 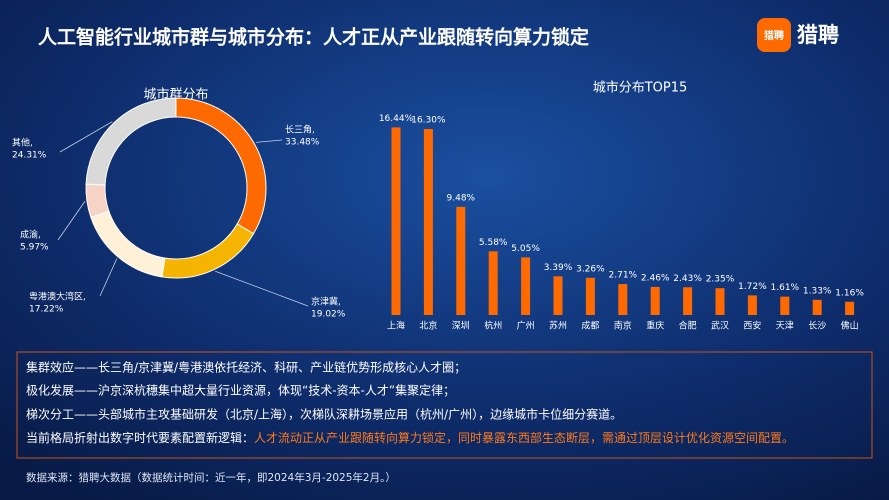 I want to click on bar-value-label: 2.71%, so click(x=623, y=276).